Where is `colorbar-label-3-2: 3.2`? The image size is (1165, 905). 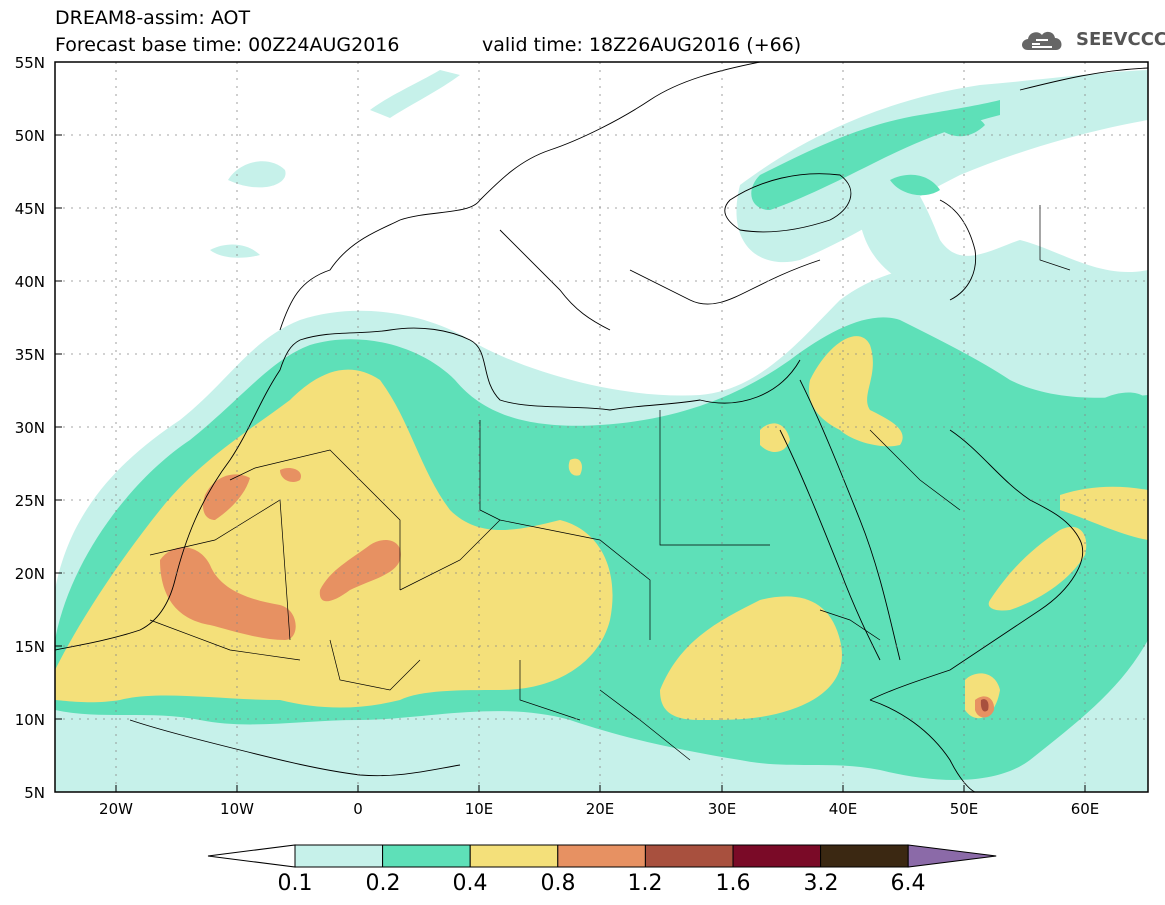
colorbar-label-3-2: 3.2 is located at coordinates (821, 883).